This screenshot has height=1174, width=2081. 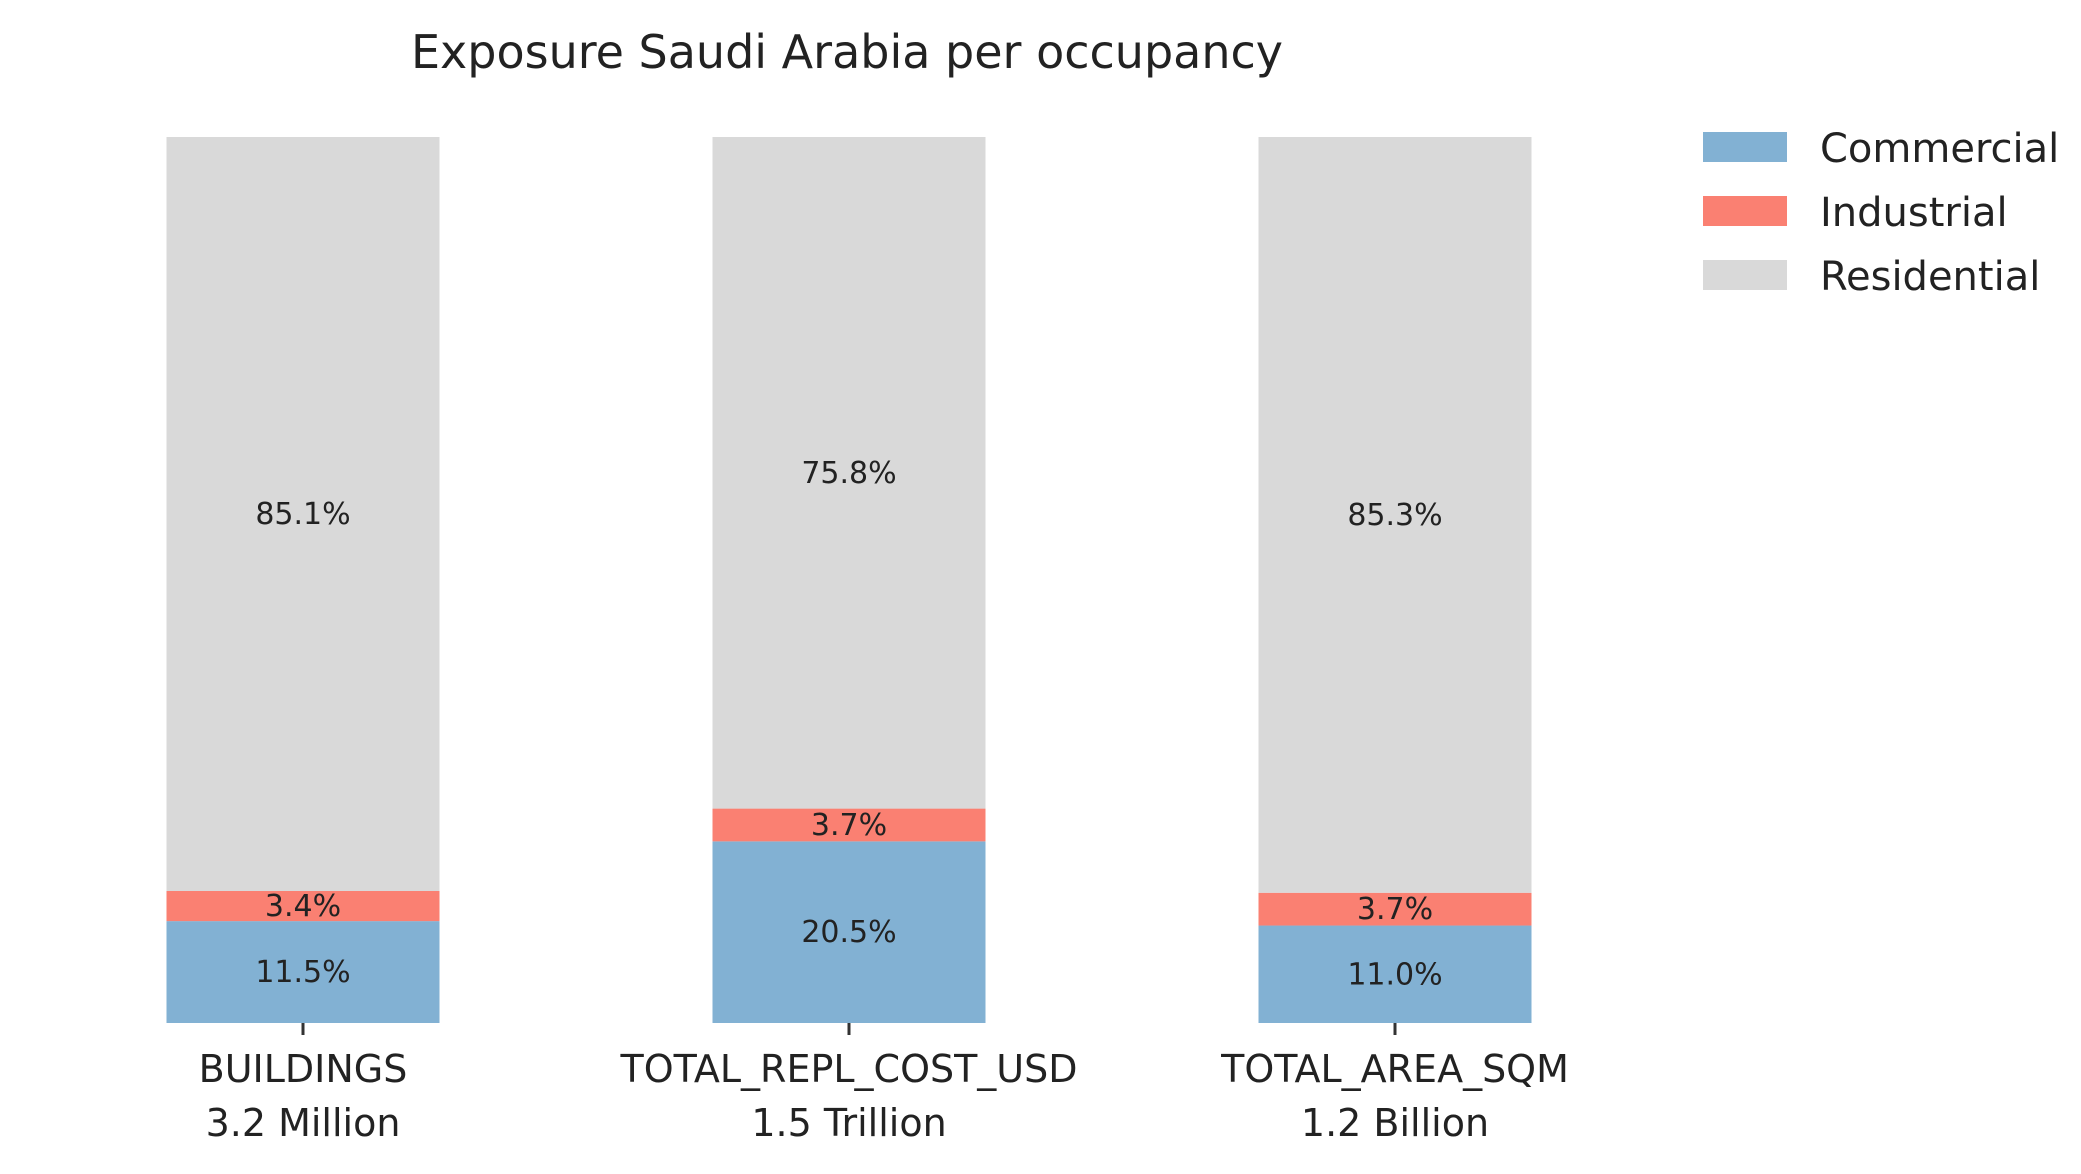 I want to click on data-label-industrial-buildings: 3.4%, so click(x=303, y=906).